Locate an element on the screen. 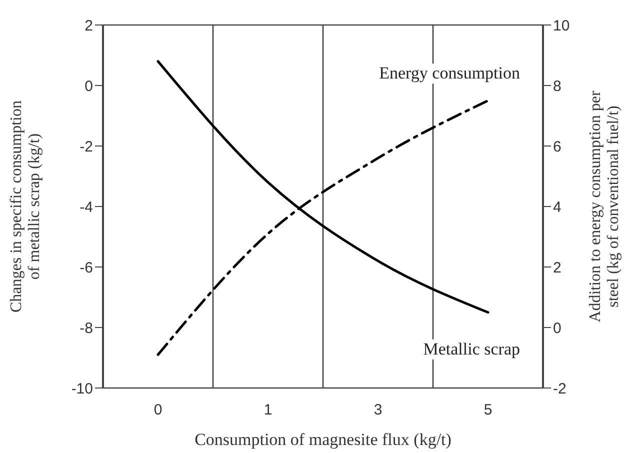 The height and width of the screenshot is (453, 639). y2-tick-label: 6 is located at coordinates (557, 147).